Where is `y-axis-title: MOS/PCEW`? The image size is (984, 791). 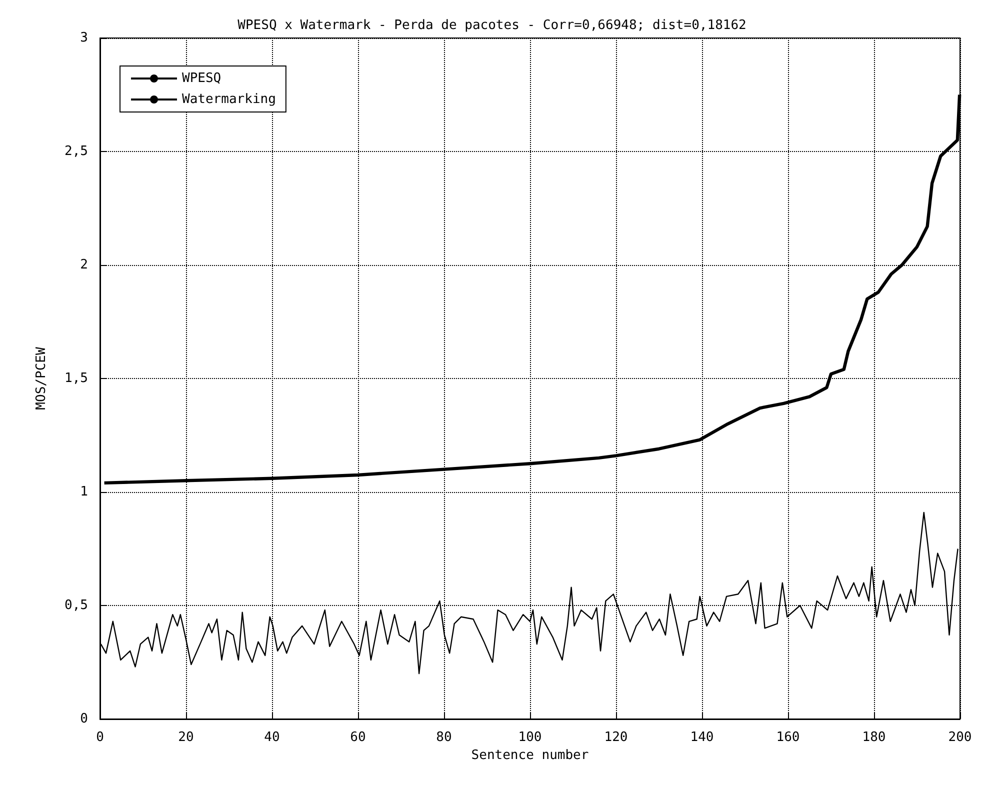
y-axis-title: MOS/PCEW is located at coordinates (41, 378).